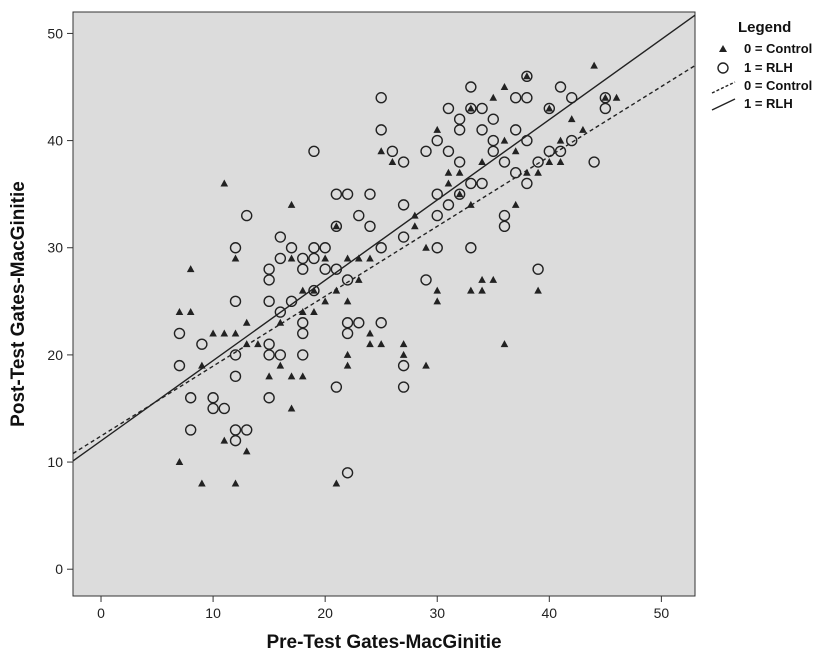  I want to click on y-tick-label: 20, so click(55, 355).